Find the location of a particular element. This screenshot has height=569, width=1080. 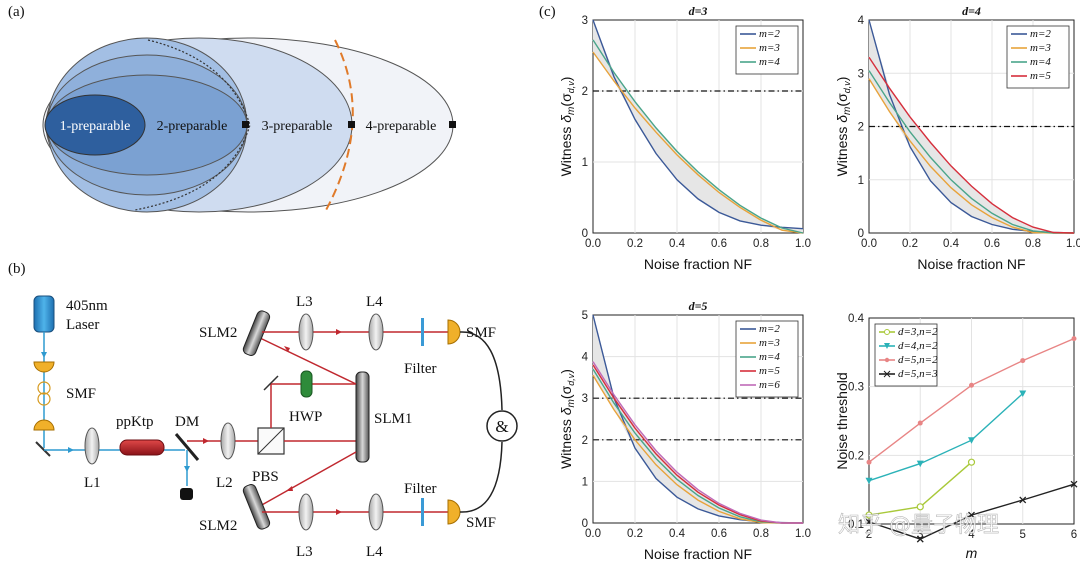

slm2-top-icon is located at coordinates (256, 333).